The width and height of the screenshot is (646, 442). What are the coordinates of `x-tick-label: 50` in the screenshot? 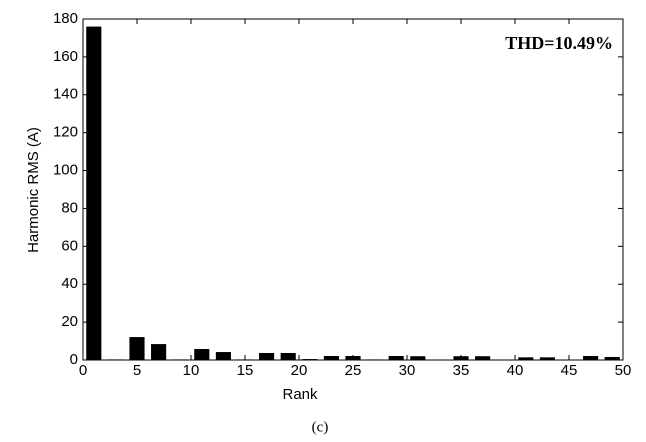 It's located at (623, 370).